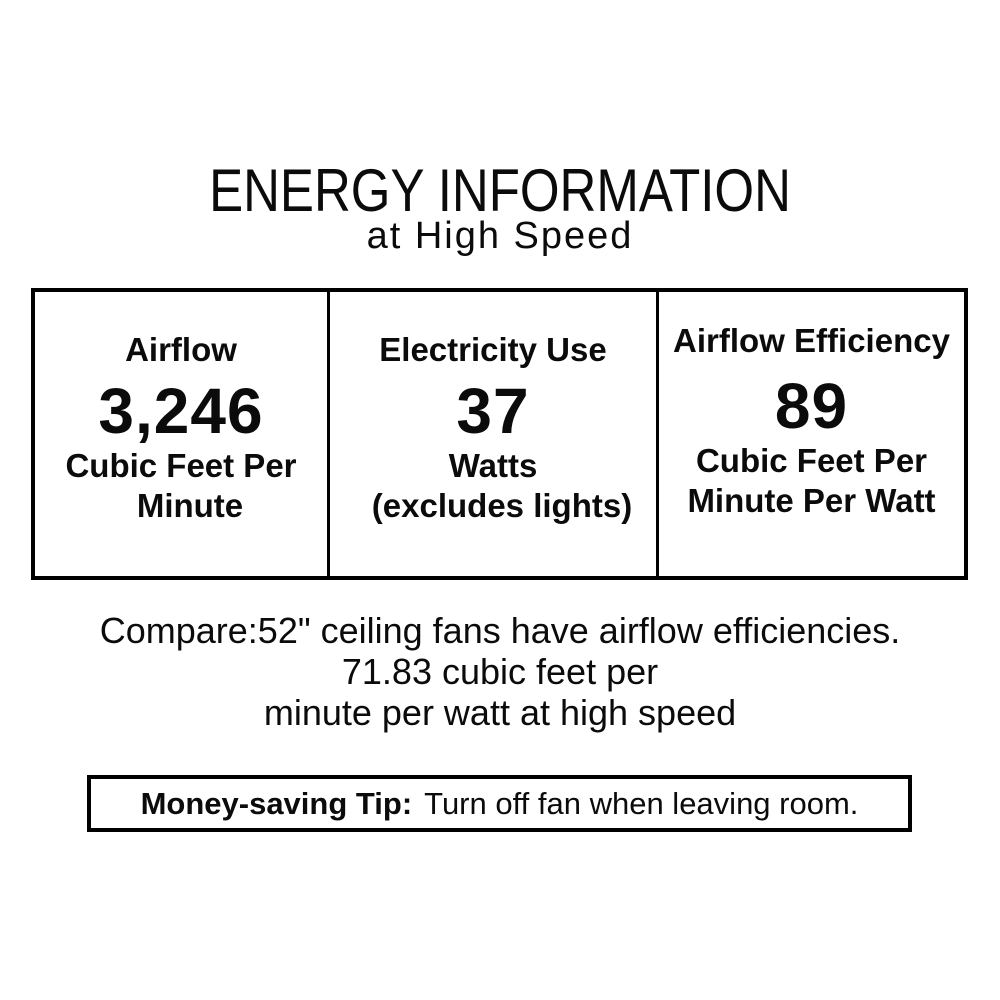  Describe the element at coordinates (811, 340) in the screenshot. I see `airflow-efficiency-label: Airflow Efficiency` at that location.